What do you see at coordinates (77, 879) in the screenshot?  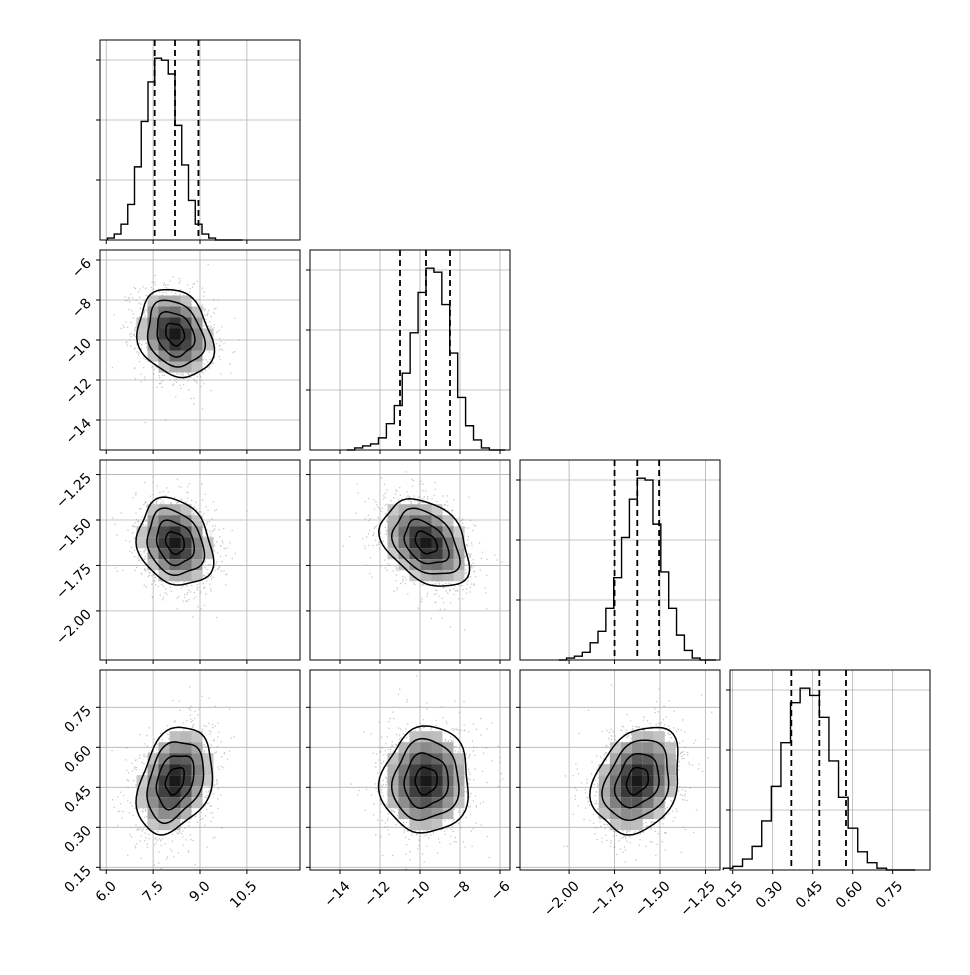 I see `y-tick-label: 0.15` at bounding box center [77, 879].